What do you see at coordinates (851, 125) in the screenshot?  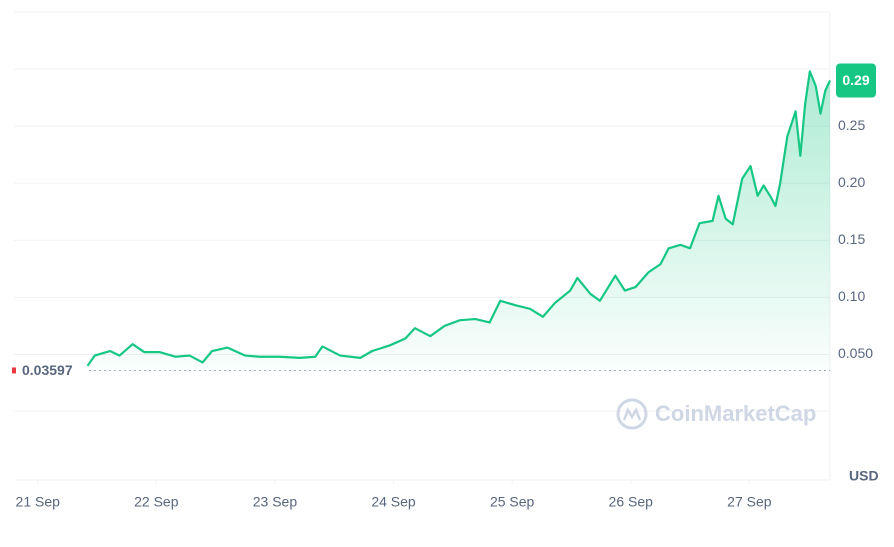 I see `y-tick-label: 0.25` at bounding box center [851, 125].